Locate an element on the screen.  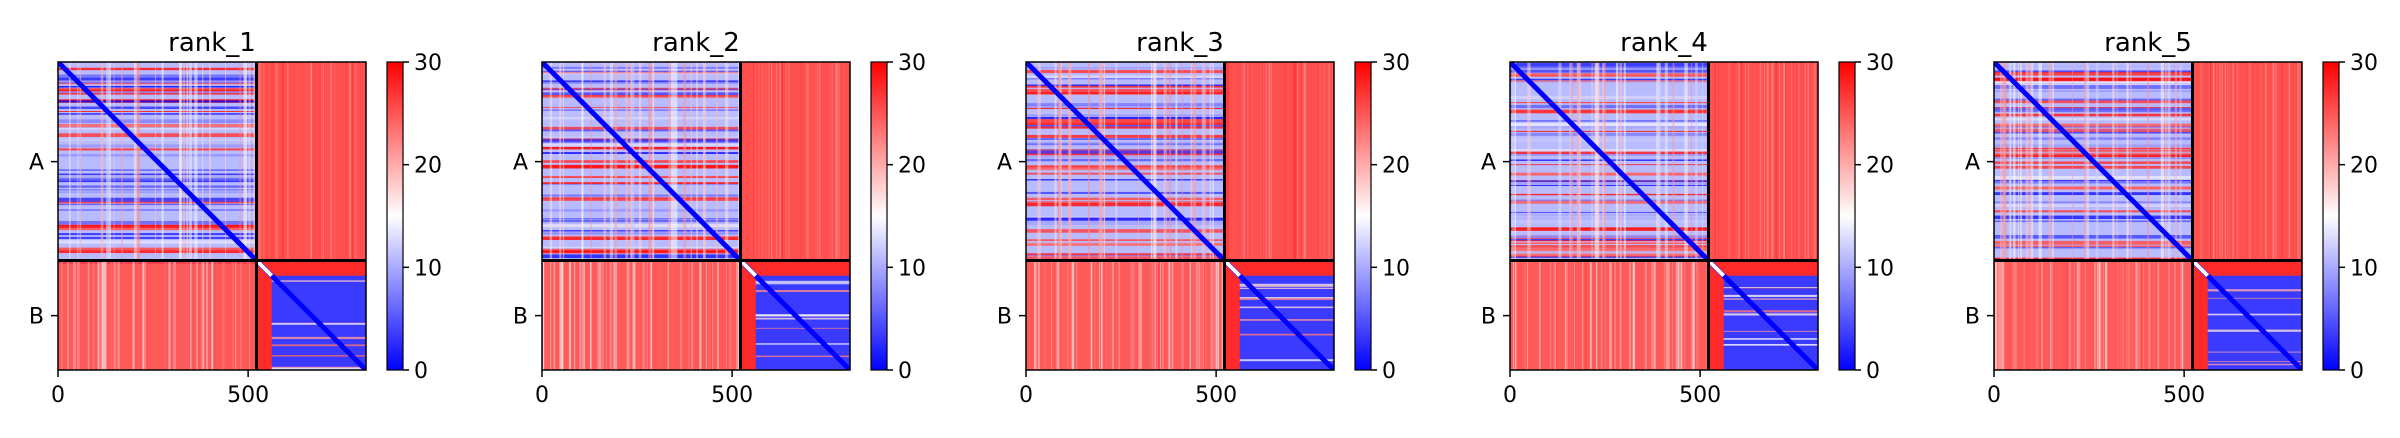
bb-diagonal-tip is located at coordinates (1232, 268).